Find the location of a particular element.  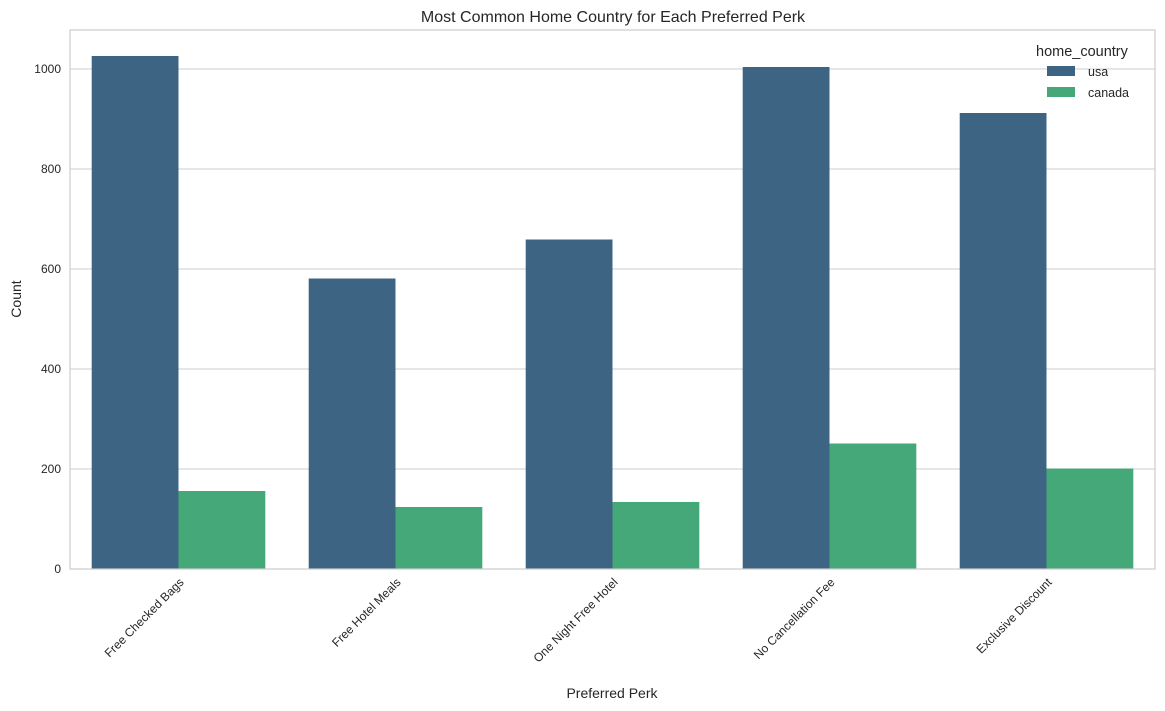

y-tick-label: 200 is located at coordinates (51, 469).